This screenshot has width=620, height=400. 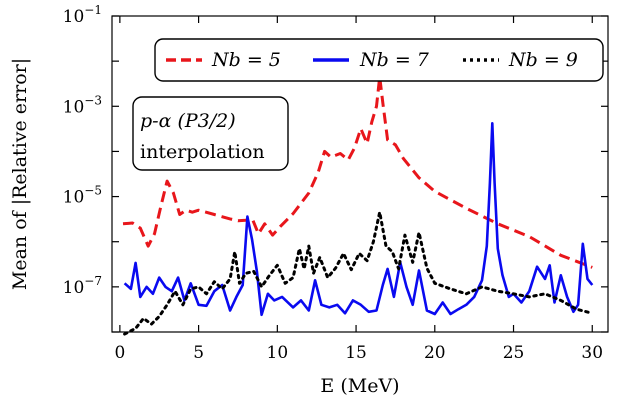 I want to click on legend: Nb = 5 Nb = 7 Nb = 9, so click(x=379, y=60).